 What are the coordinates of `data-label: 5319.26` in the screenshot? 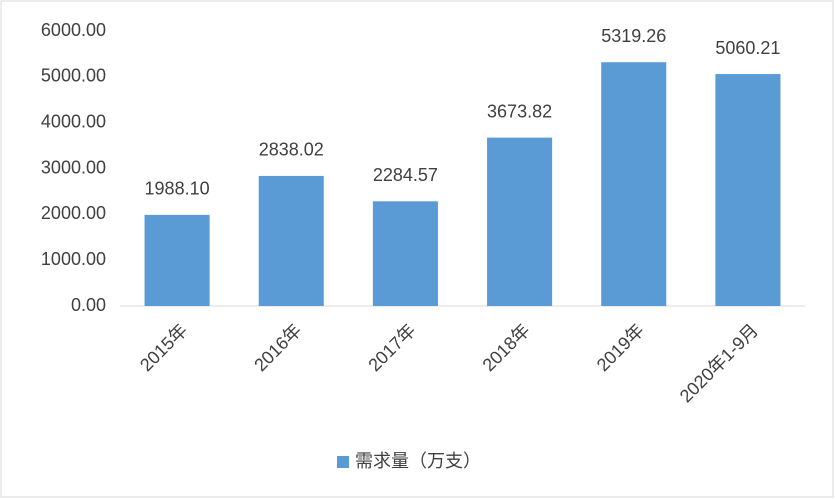 It's located at (633, 36).